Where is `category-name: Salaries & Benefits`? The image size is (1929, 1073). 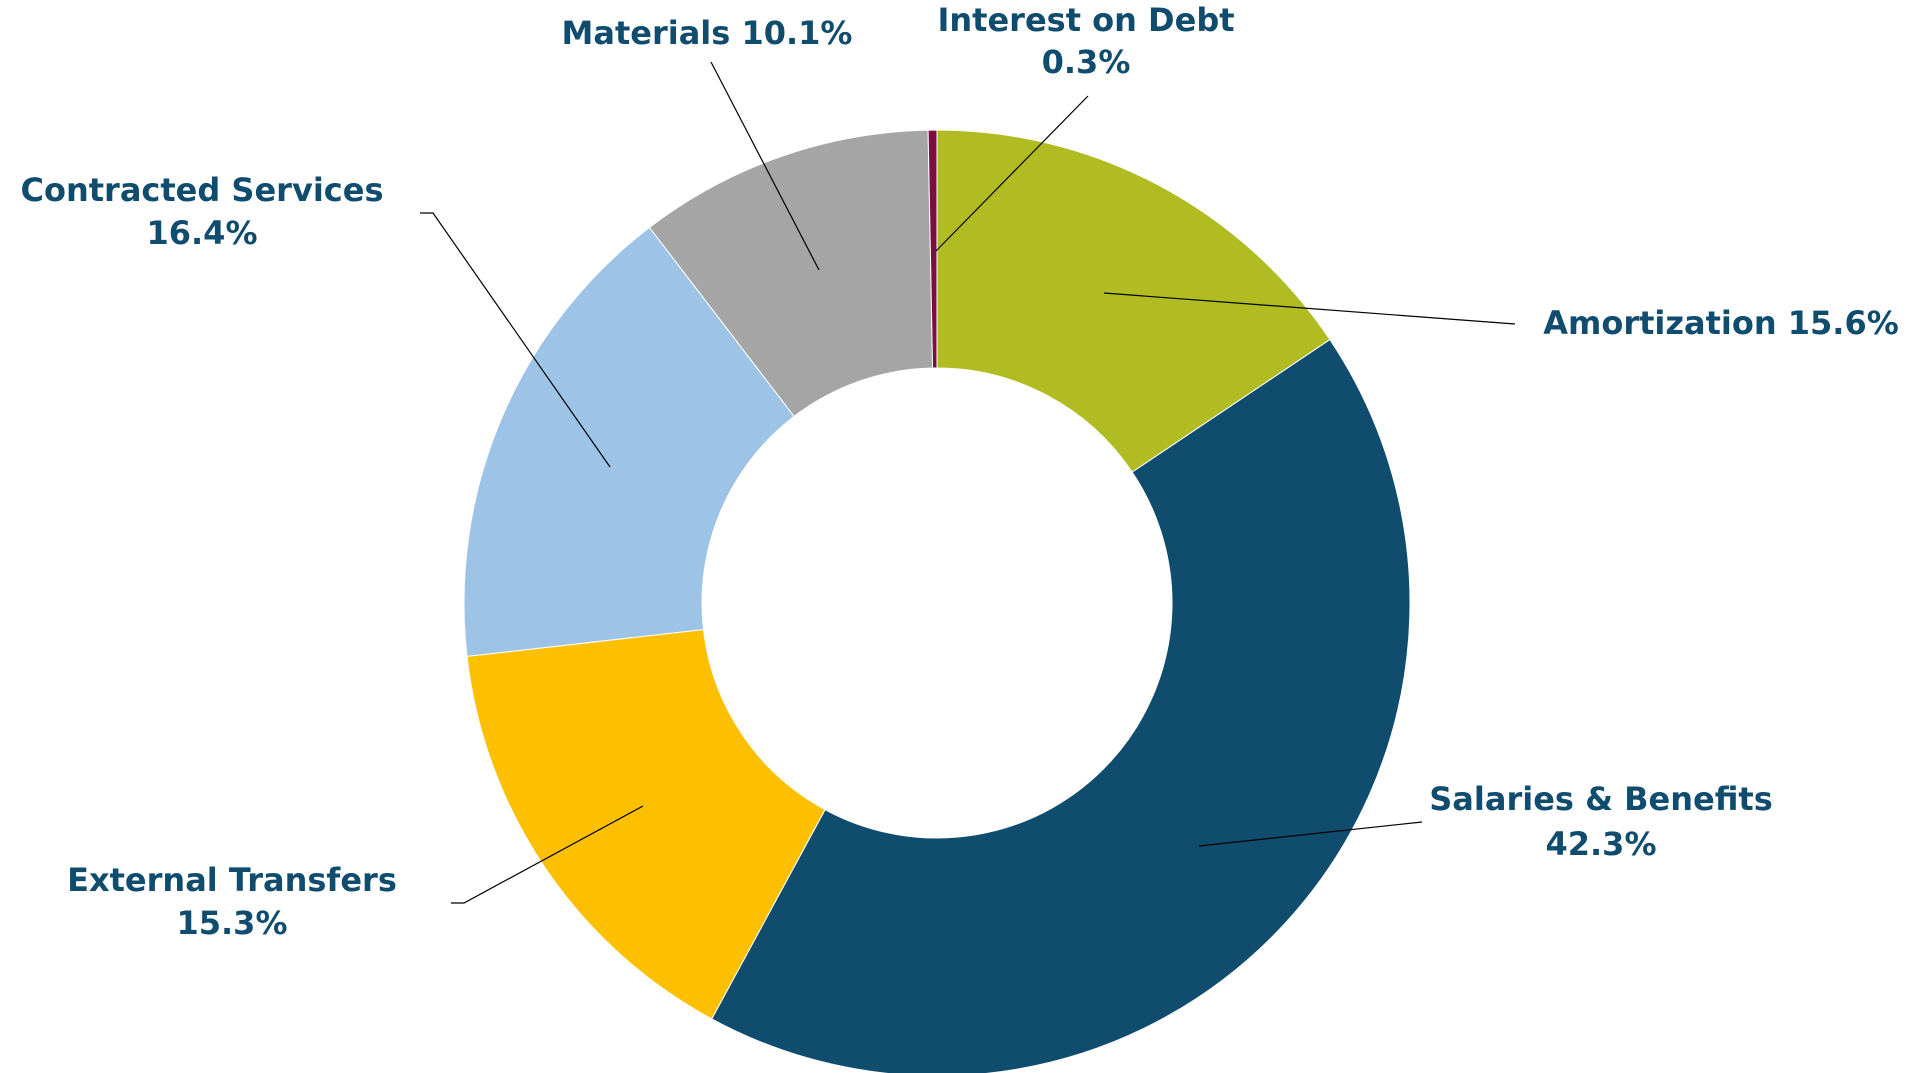 category-name: Salaries & Benefits is located at coordinates (1601, 799).